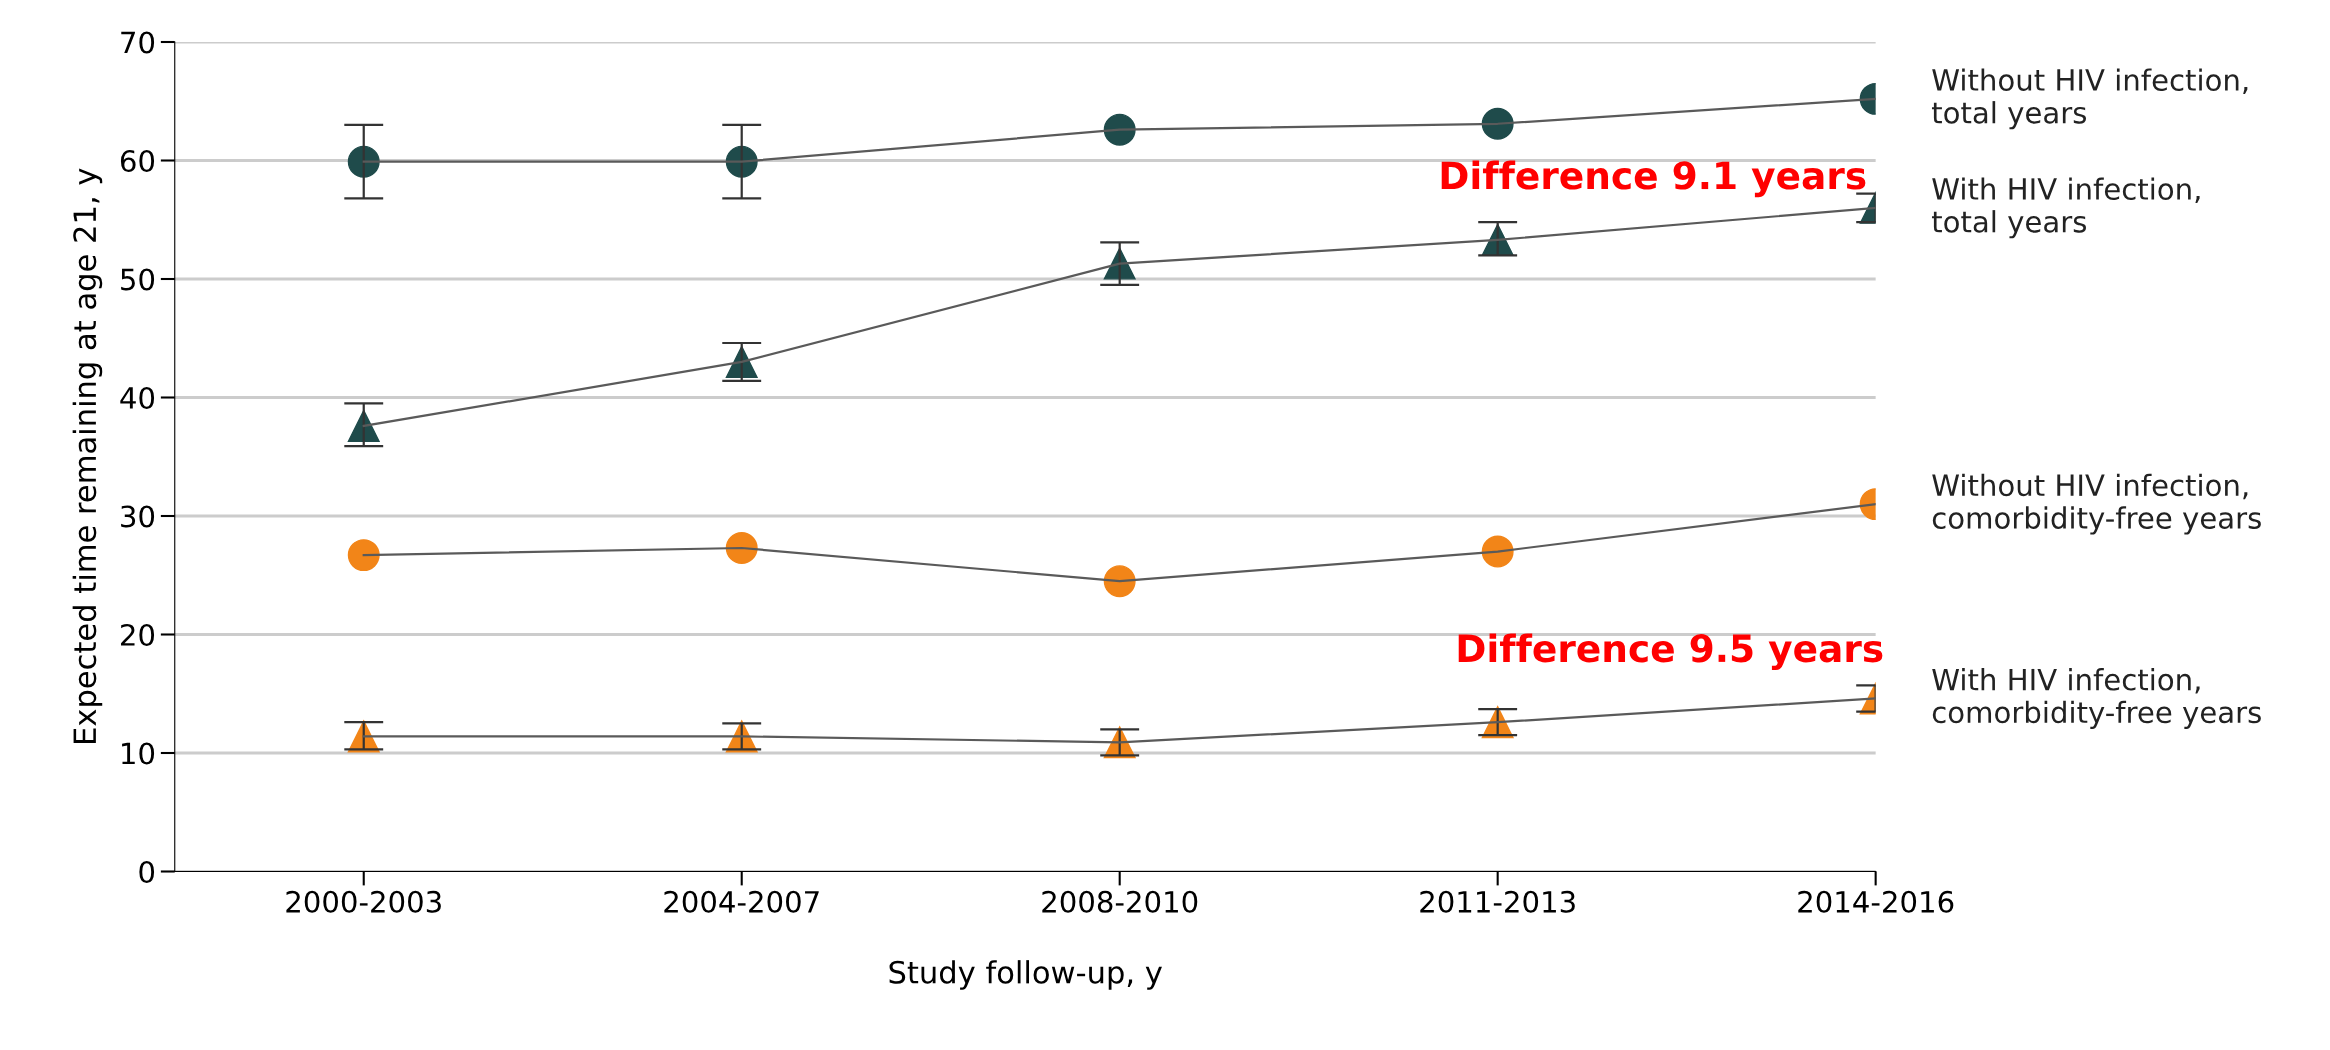  Describe the element at coordinates (2096, 698) in the screenshot. I see `series-label: With HIV infection, comorbidity-free years` at that location.